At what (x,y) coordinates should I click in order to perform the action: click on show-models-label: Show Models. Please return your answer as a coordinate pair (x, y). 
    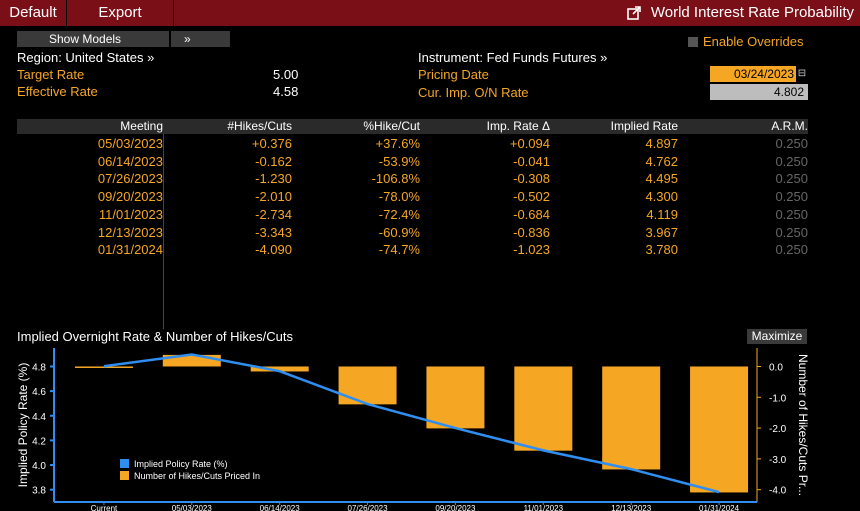
    Looking at the image, I should click on (85, 39).